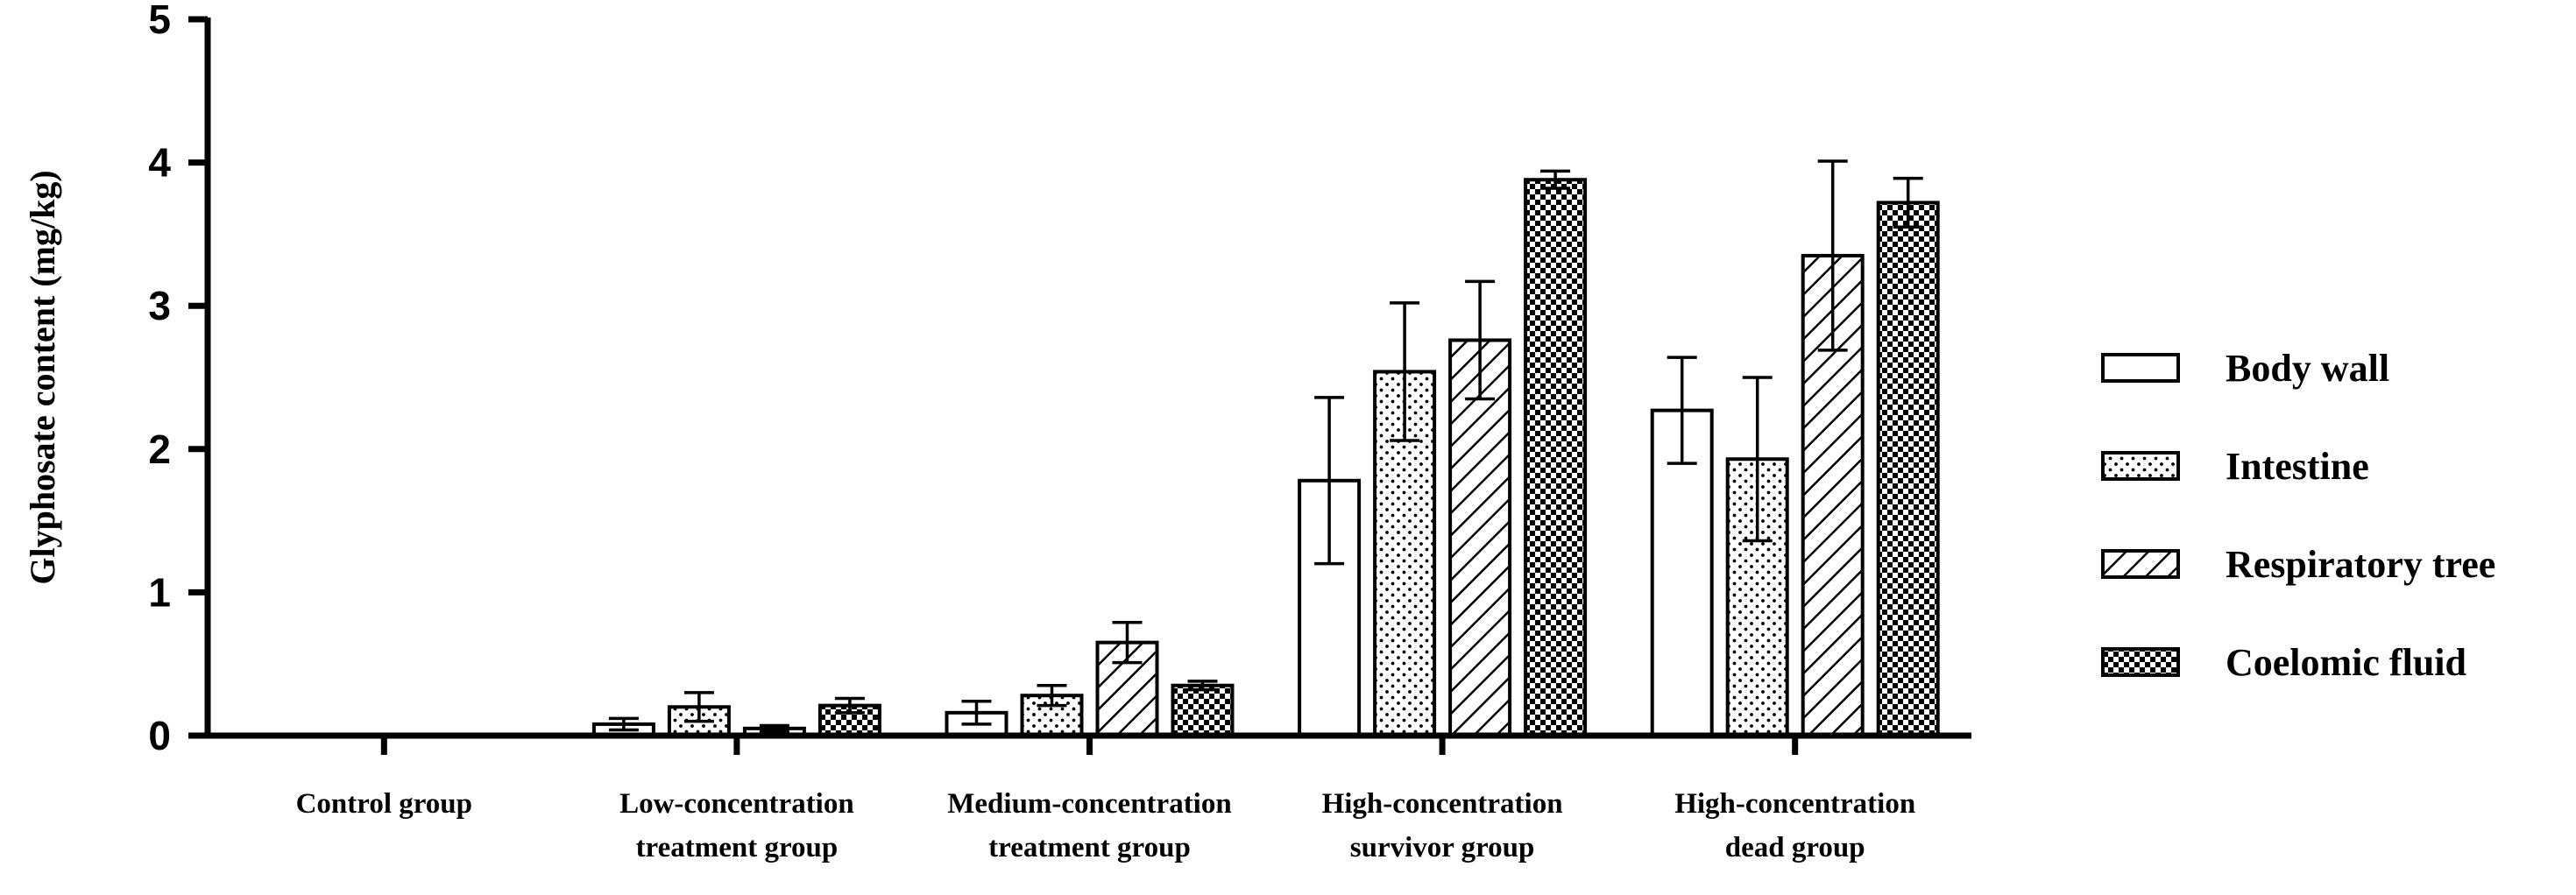 Image resolution: width=2576 pixels, height=895 pixels. I want to click on y-tick-label: 2, so click(159, 449).